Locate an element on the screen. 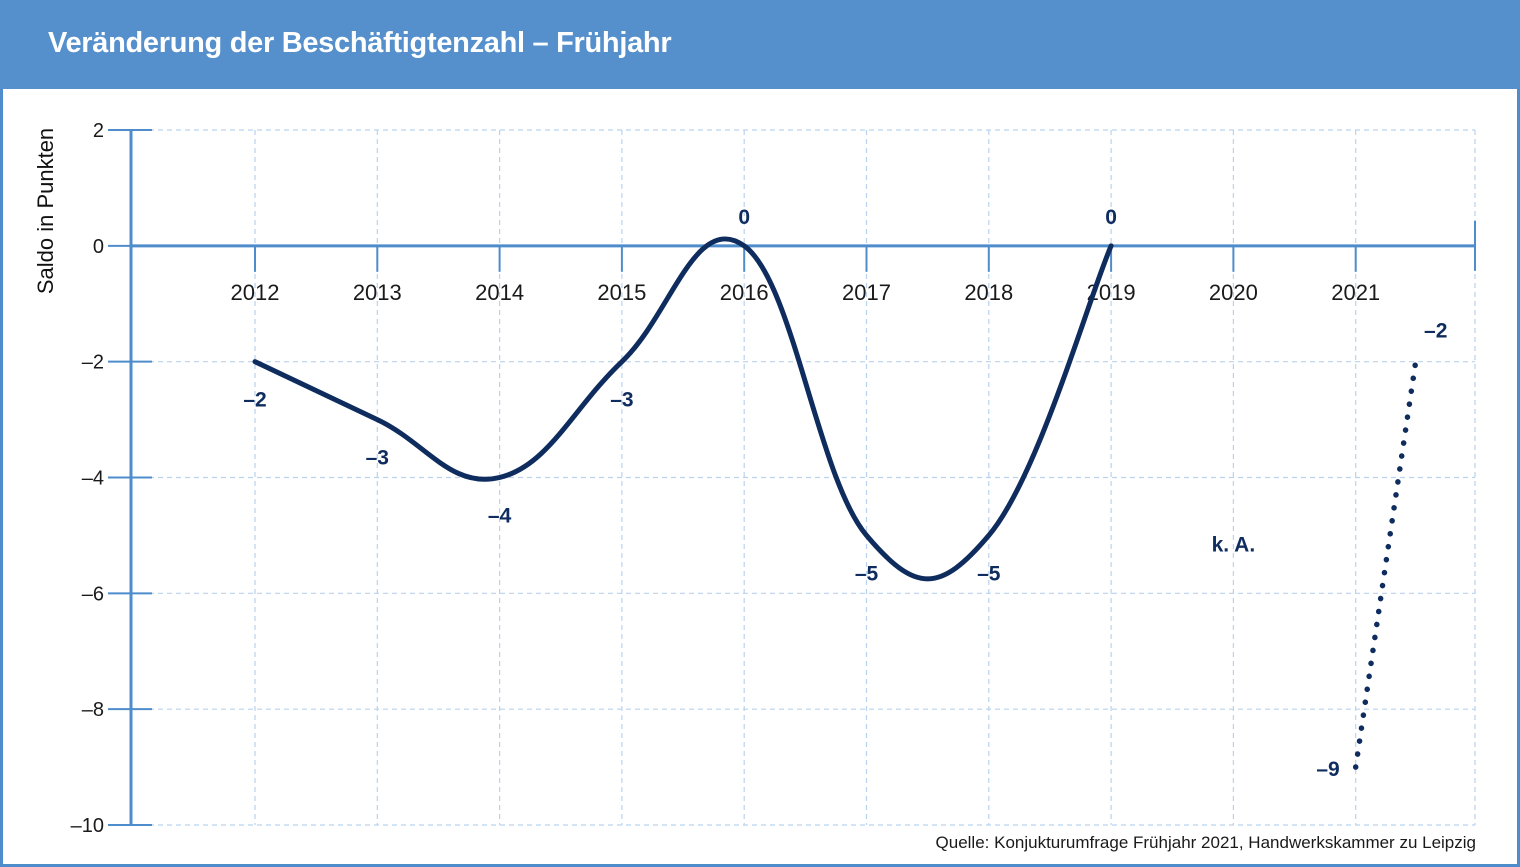  x-tick-label: 2016 is located at coordinates (744, 292).